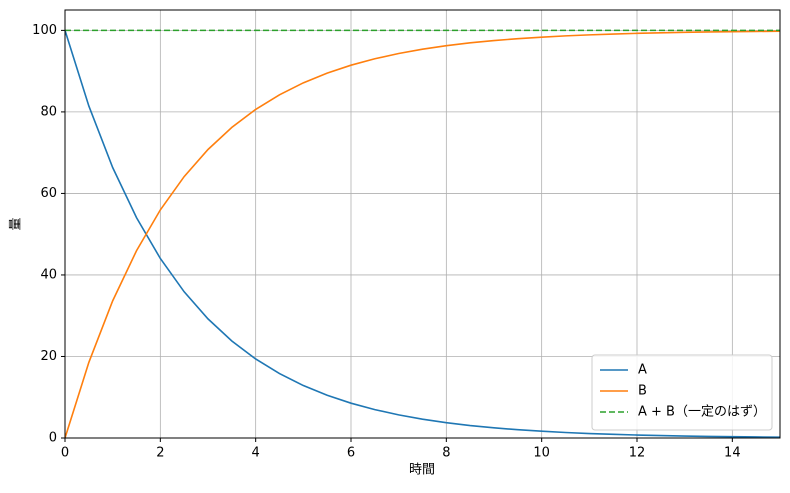  What do you see at coordinates (48, 274) in the screenshot?
I see `y-tick-label: 40` at bounding box center [48, 274].